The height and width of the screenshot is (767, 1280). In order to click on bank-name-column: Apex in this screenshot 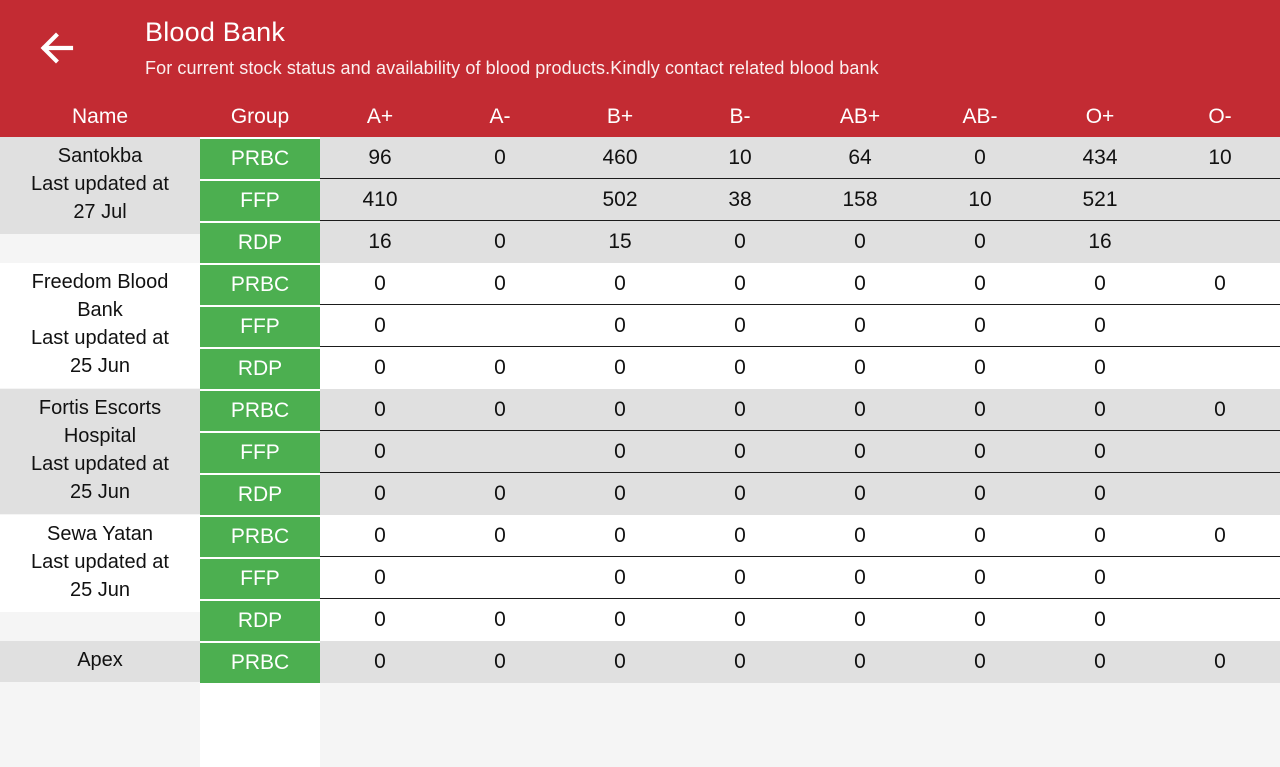, I will do `click(100, 704)`.